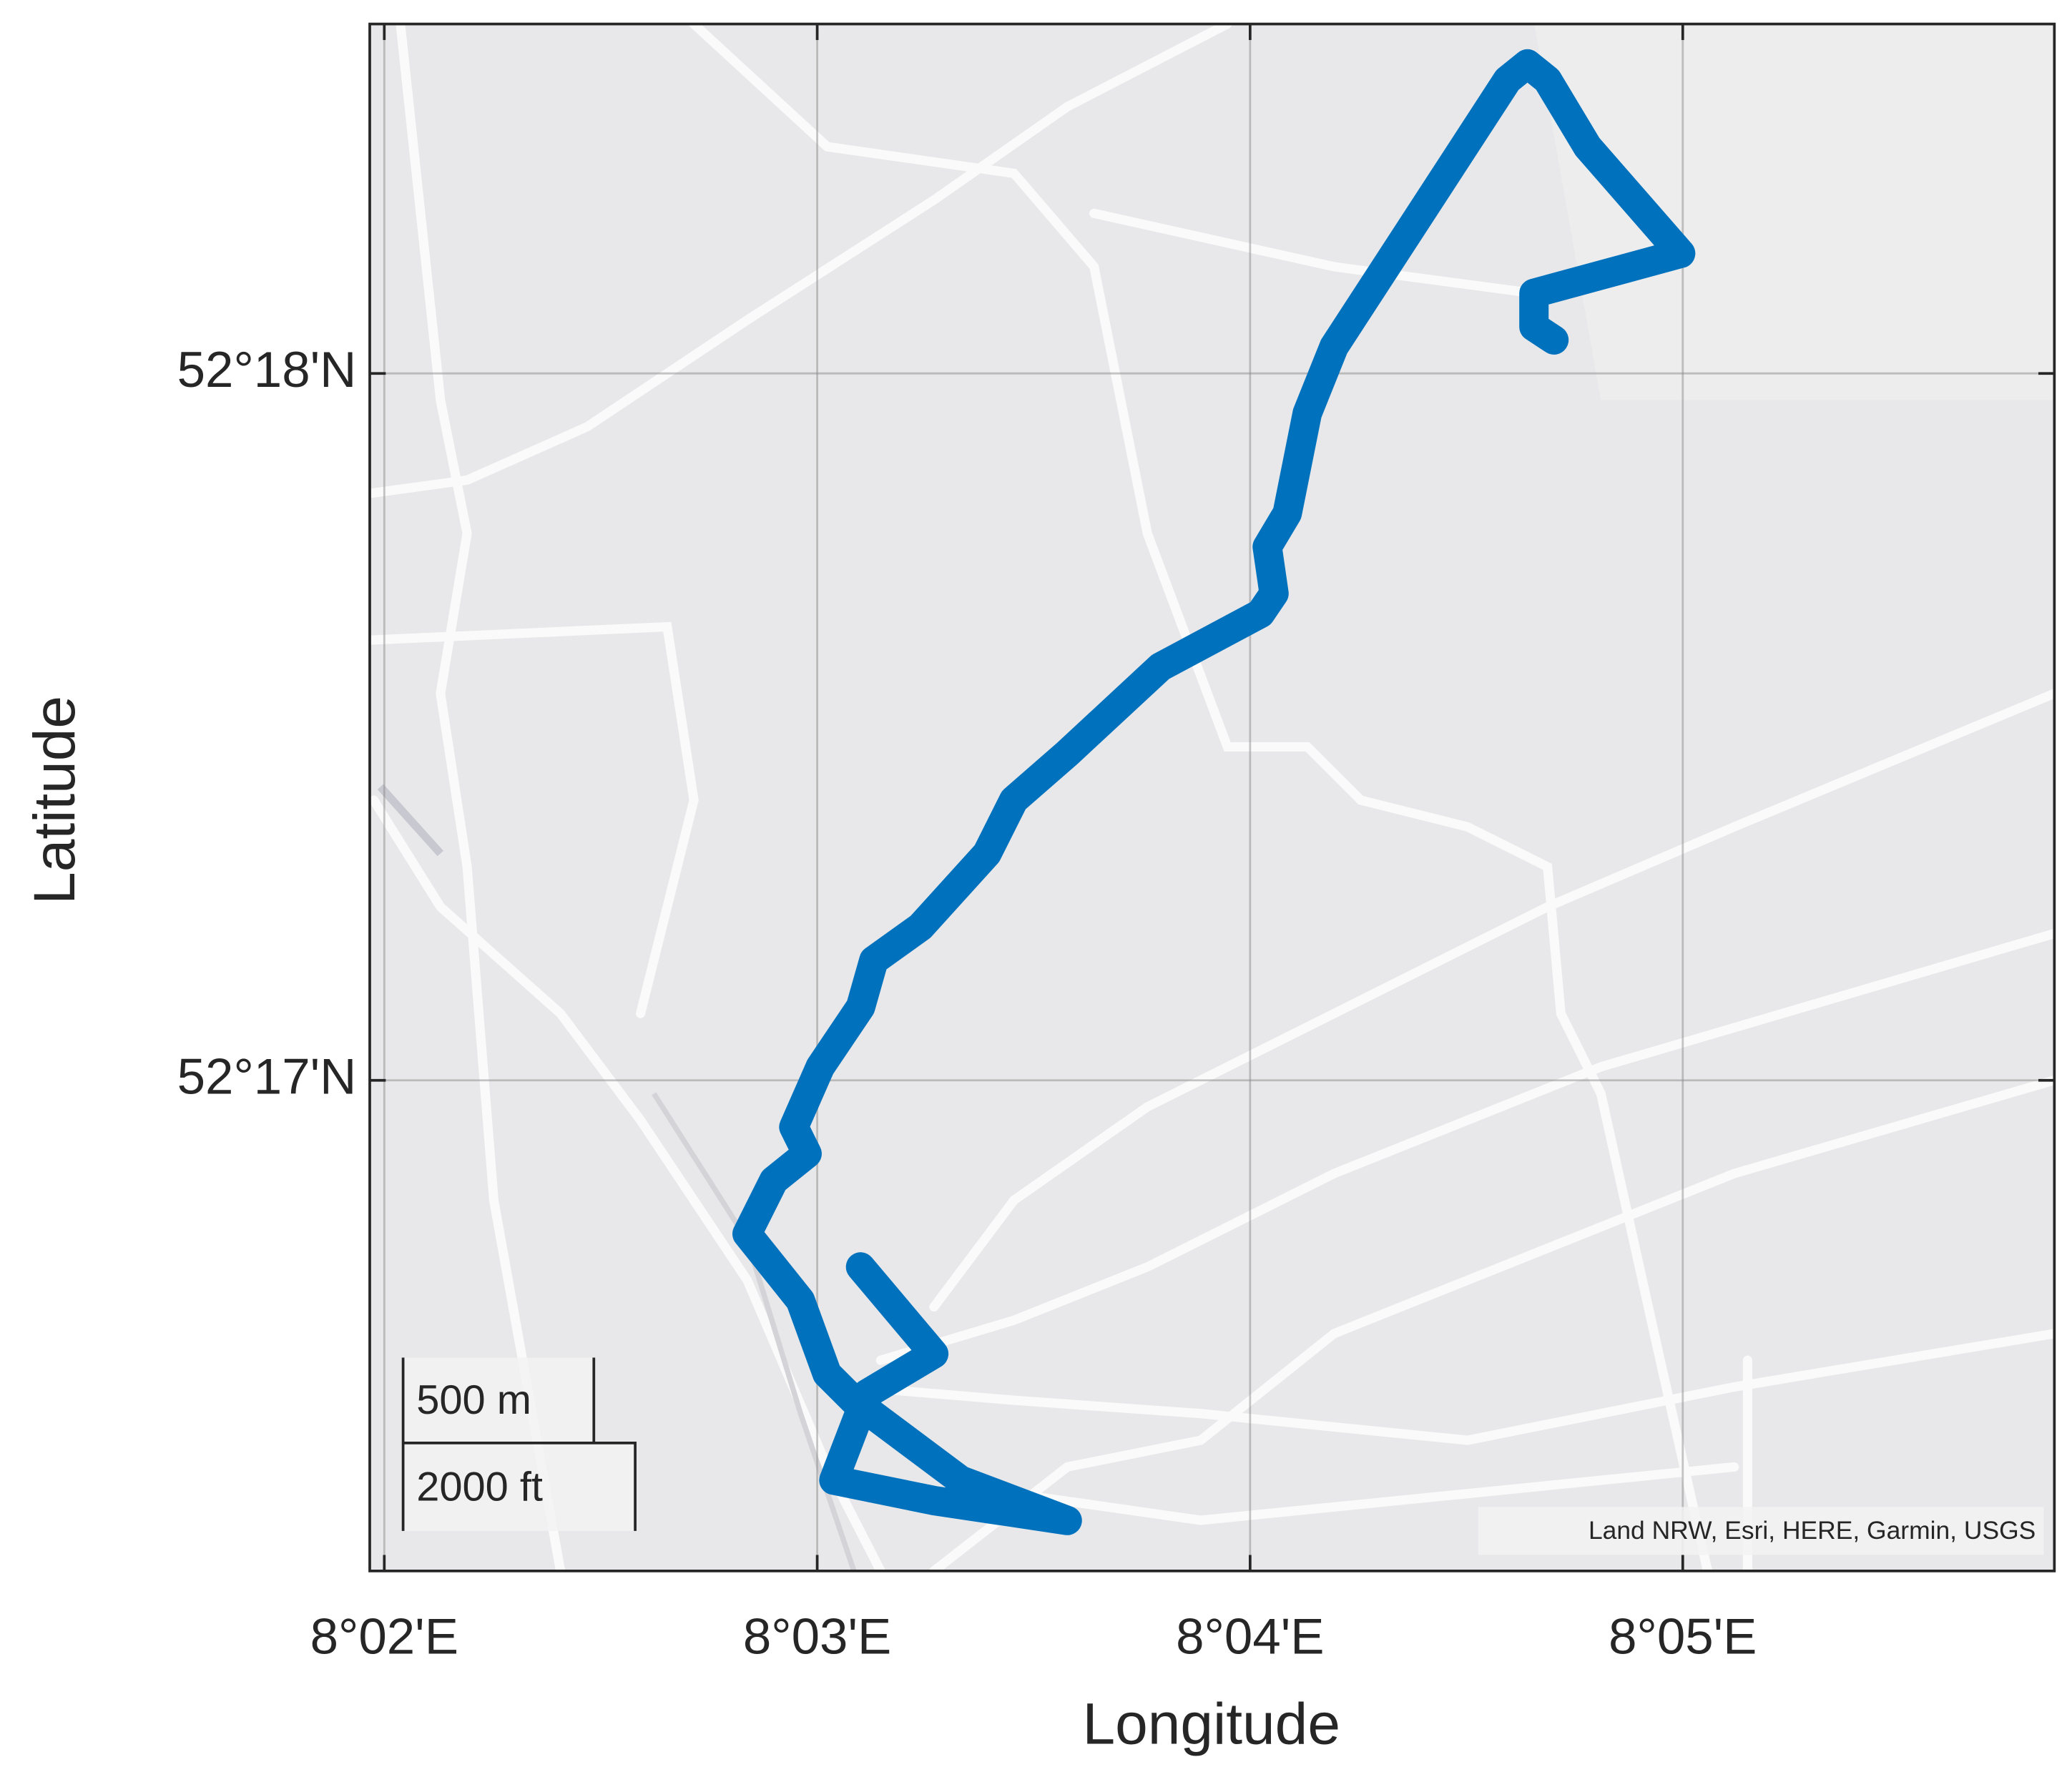  Describe the element at coordinates (1683, 1637) in the screenshot. I see `x-tick-label: 8°05'E` at that location.